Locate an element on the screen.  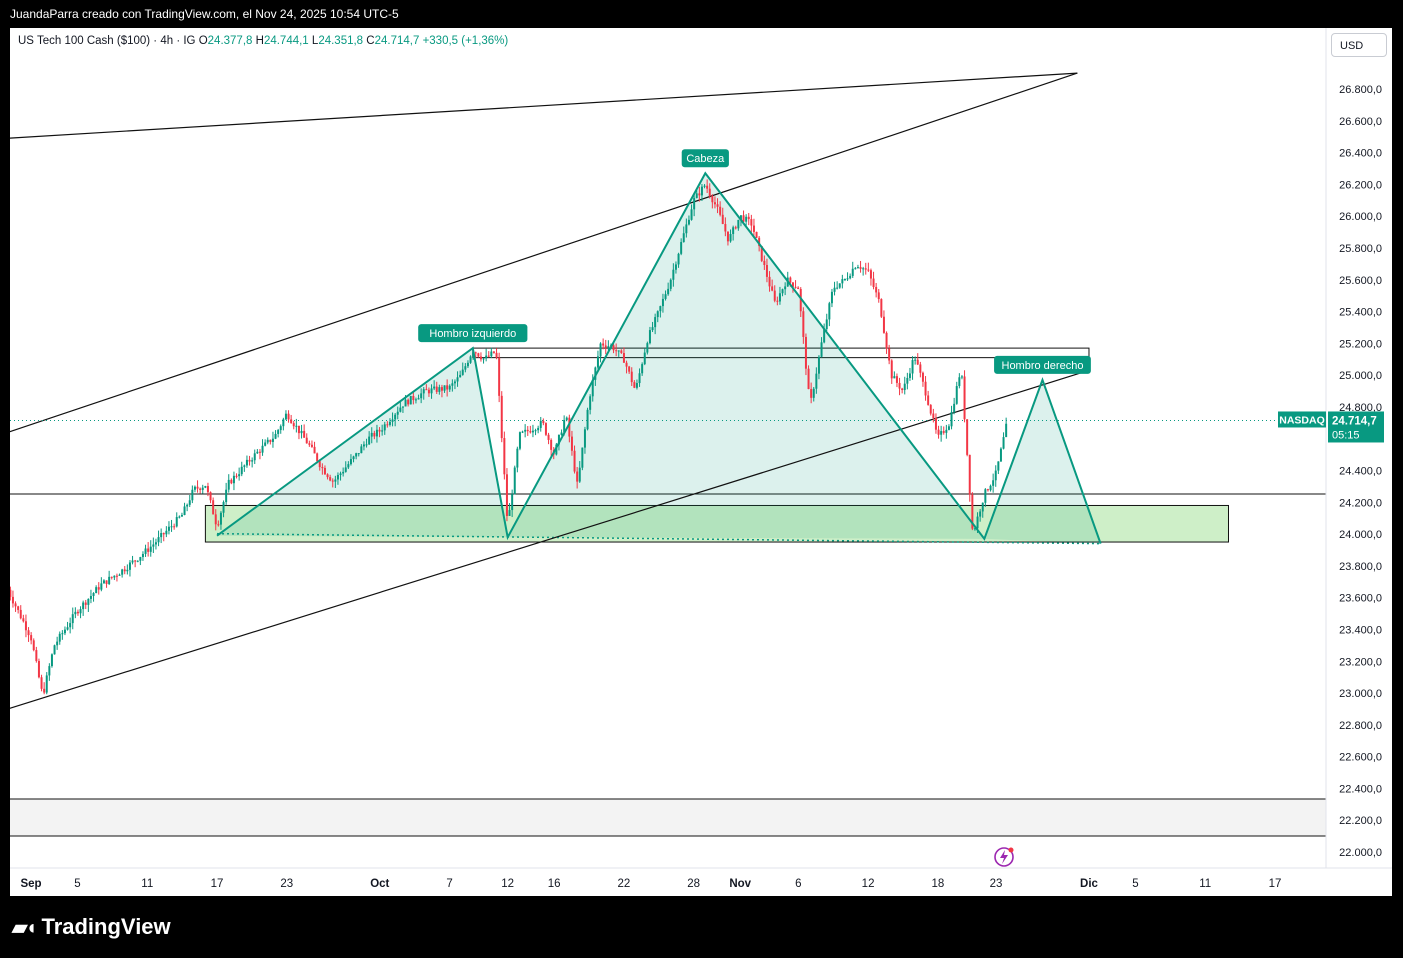
x-tick-label: 23 is located at coordinates (286, 884).